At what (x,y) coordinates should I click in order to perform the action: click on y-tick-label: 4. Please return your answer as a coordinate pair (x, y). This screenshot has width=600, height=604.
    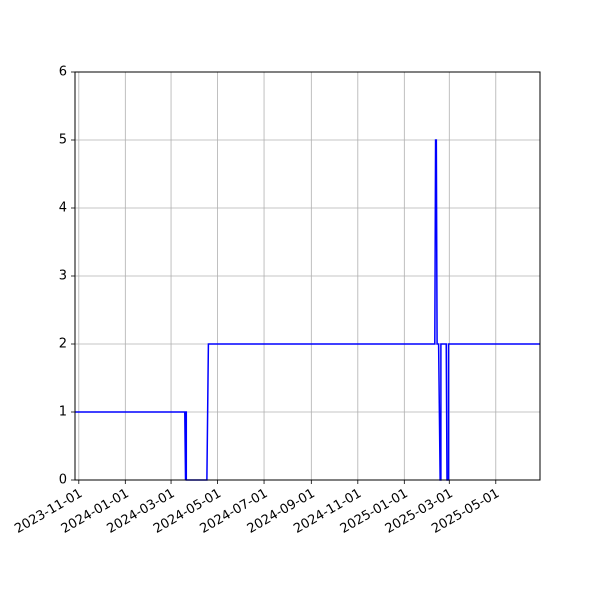
    Looking at the image, I should click on (63, 208).